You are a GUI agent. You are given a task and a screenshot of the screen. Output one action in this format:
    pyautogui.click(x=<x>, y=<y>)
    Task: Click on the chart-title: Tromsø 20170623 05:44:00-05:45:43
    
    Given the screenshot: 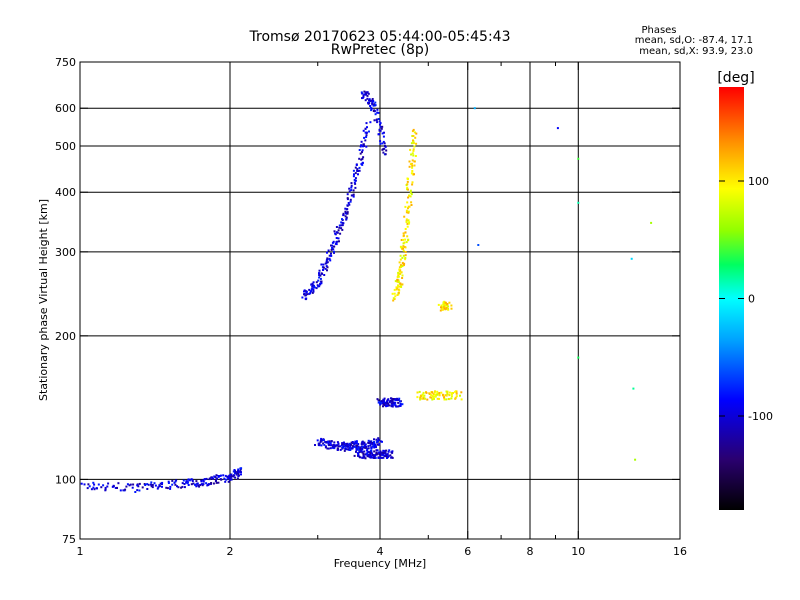 What is the action you would take?
    pyautogui.click(x=380, y=37)
    